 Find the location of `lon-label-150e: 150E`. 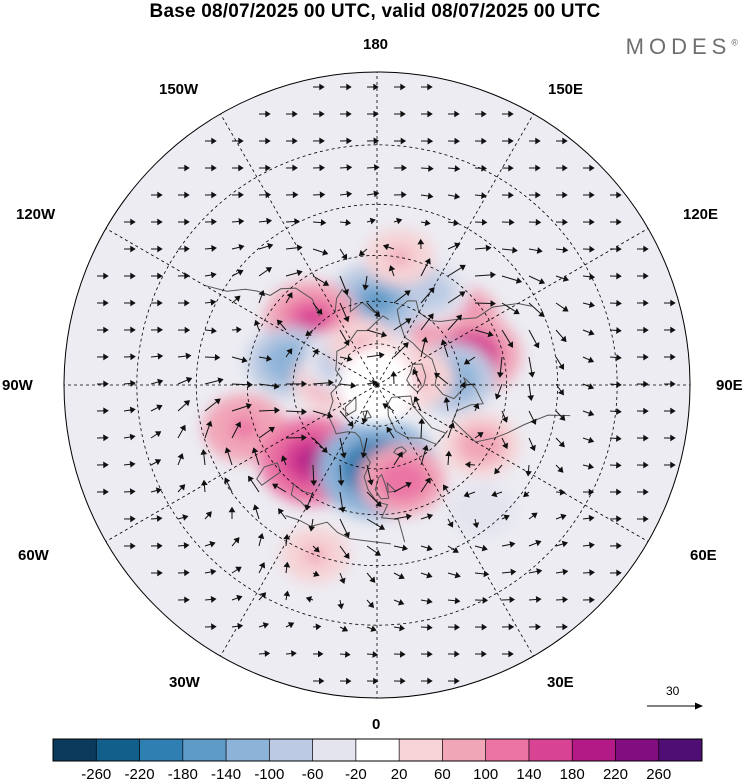

lon-label-150e: 150E is located at coordinates (566, 89).